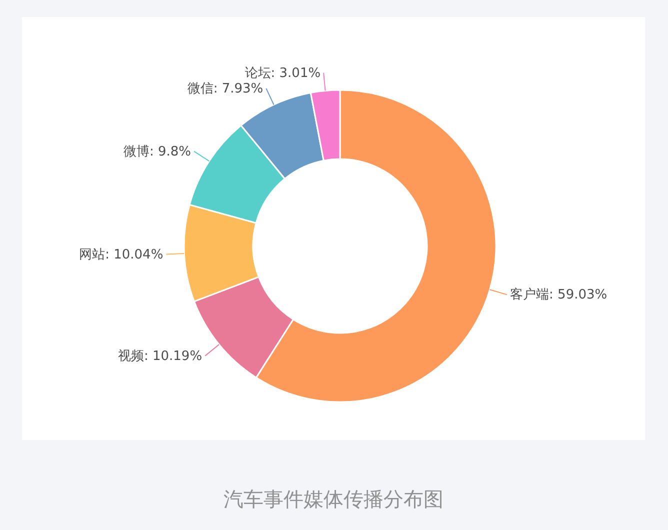  I want to click on slice-label: 客户端: 59.03%, so click(559, 294).